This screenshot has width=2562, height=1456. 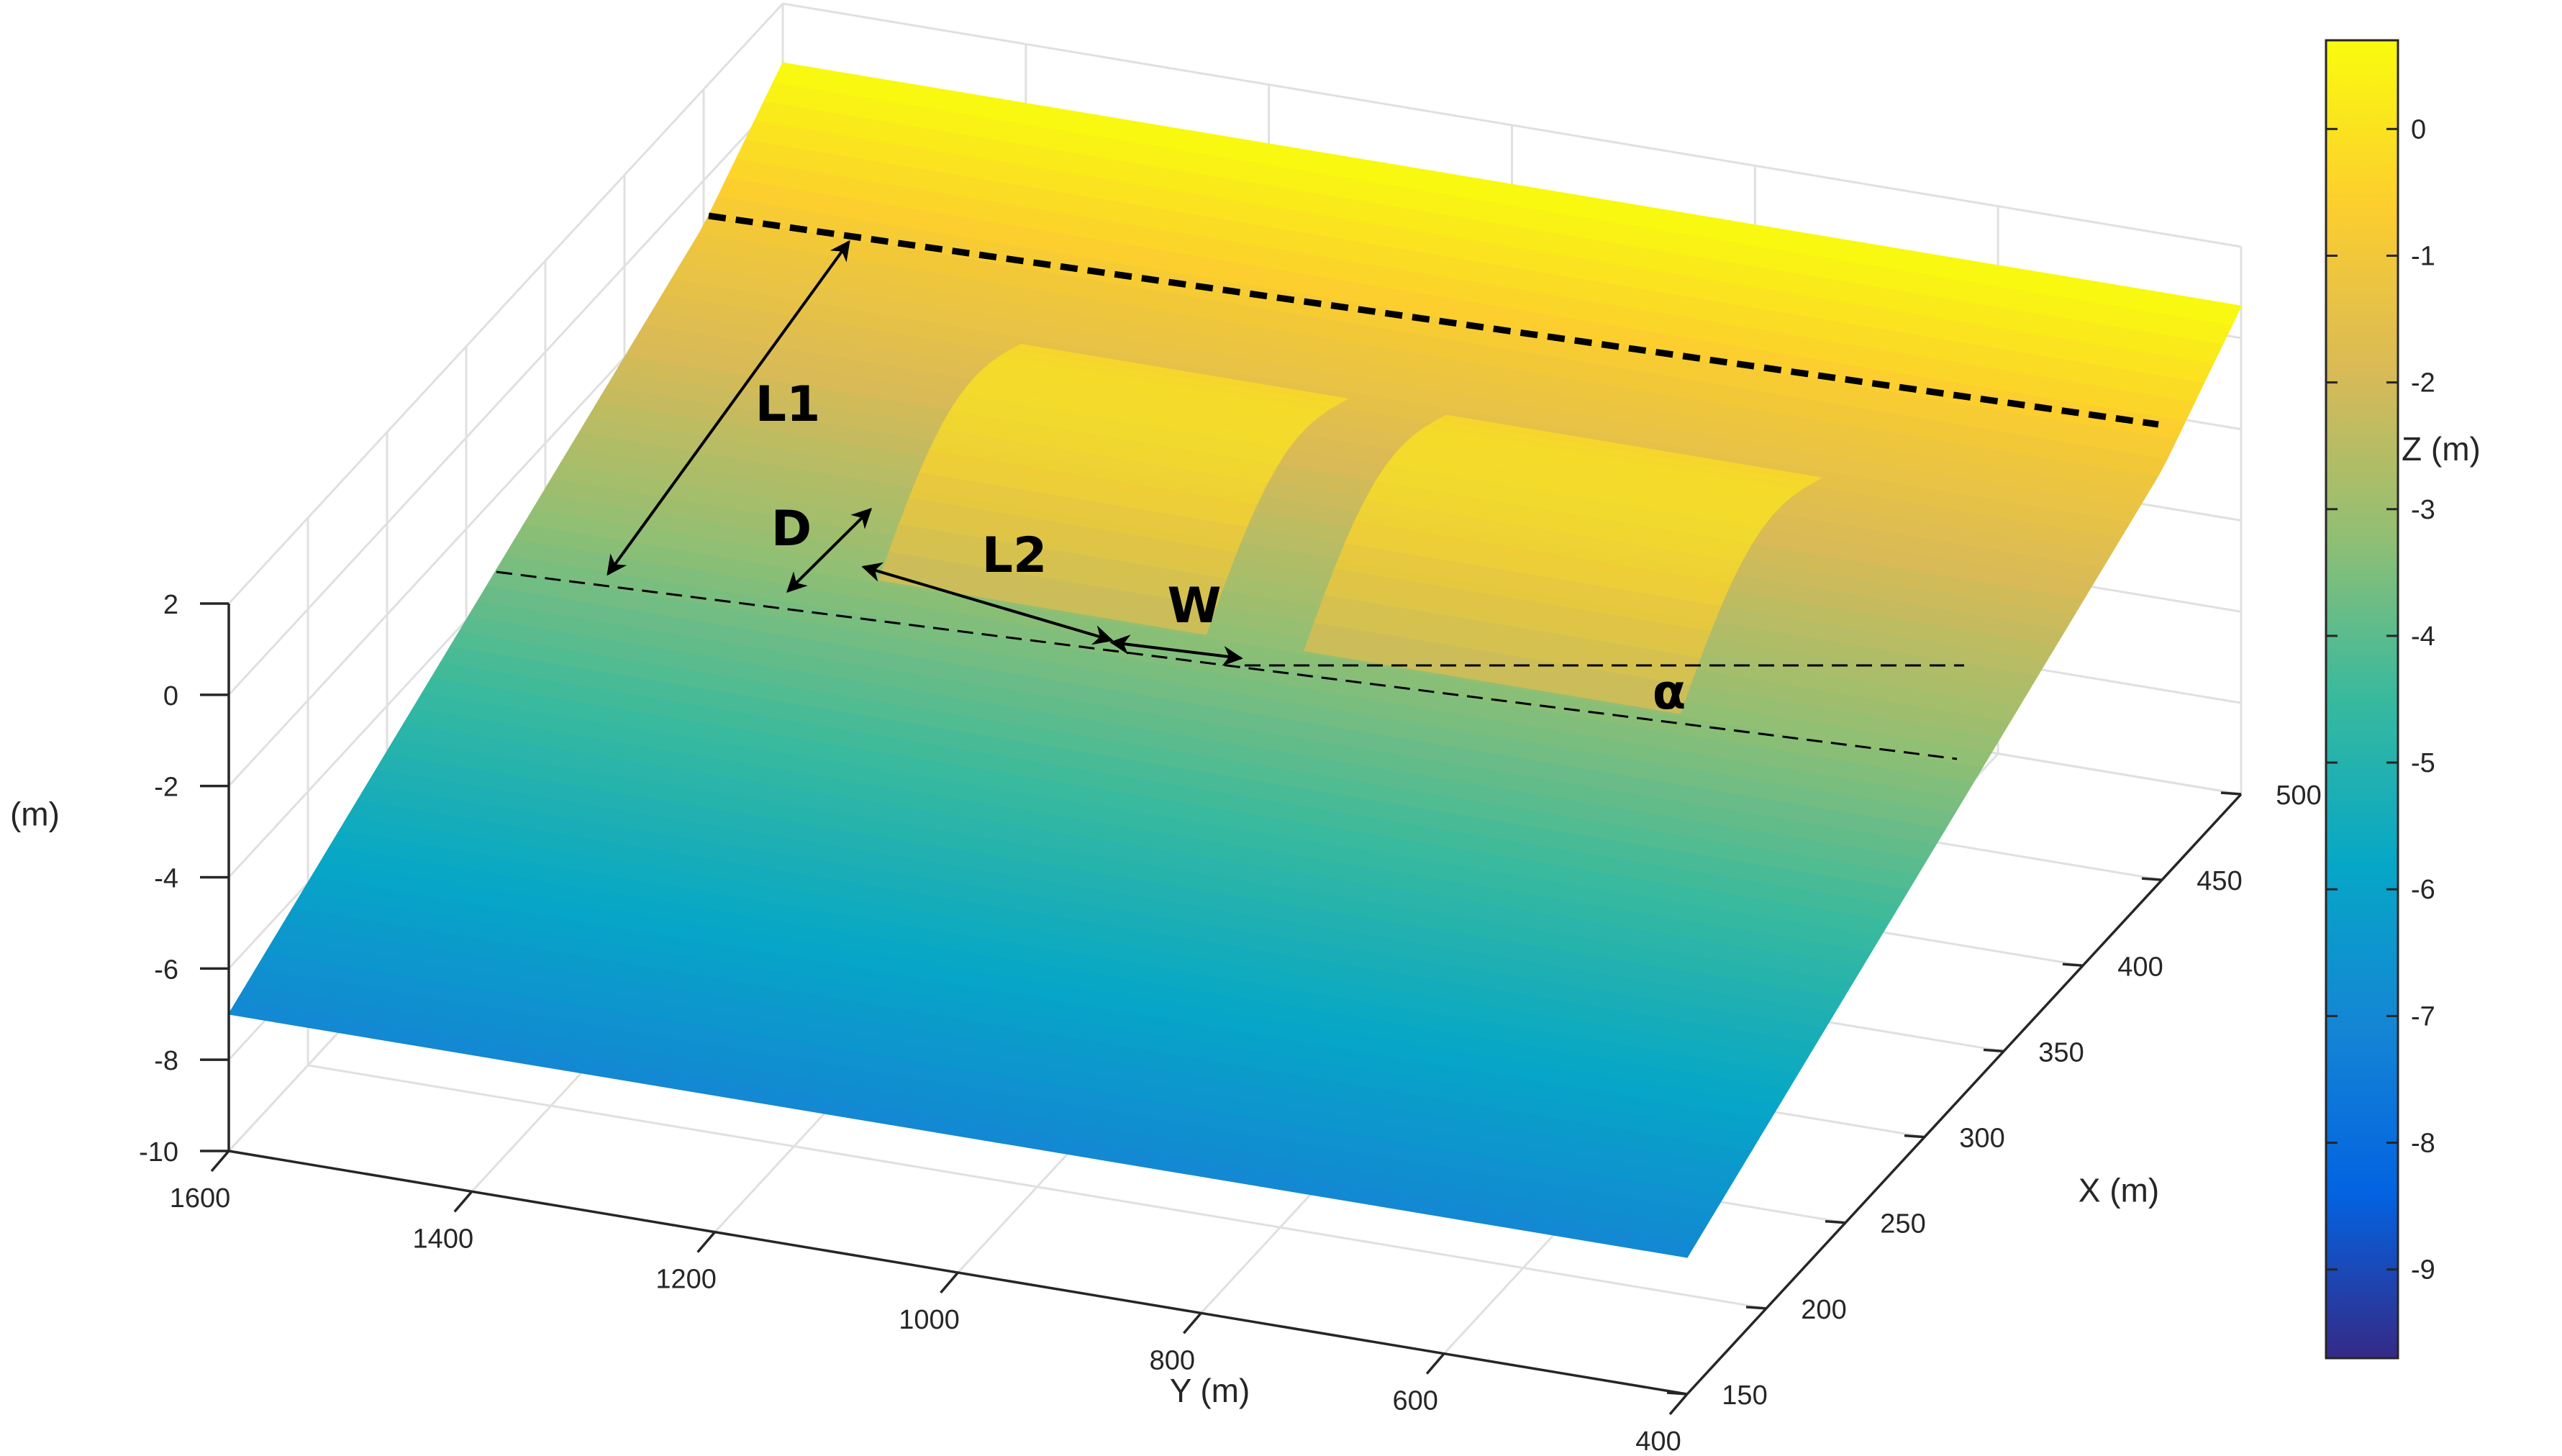 What do you see at coordinates (1658, 1441) in the screenshot?
I see `y-tick-label: 400` at bounding box center [1658, 1441].